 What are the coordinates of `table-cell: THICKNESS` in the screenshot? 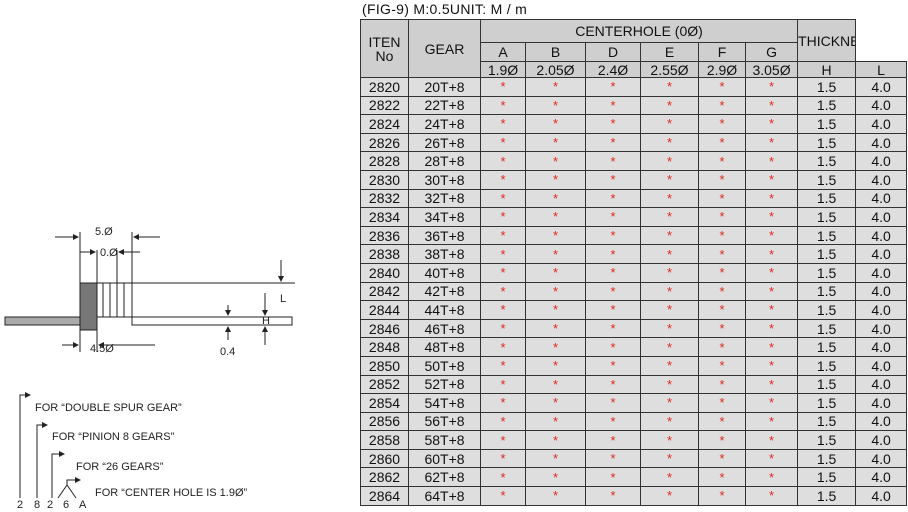 It's located at (827, 40).